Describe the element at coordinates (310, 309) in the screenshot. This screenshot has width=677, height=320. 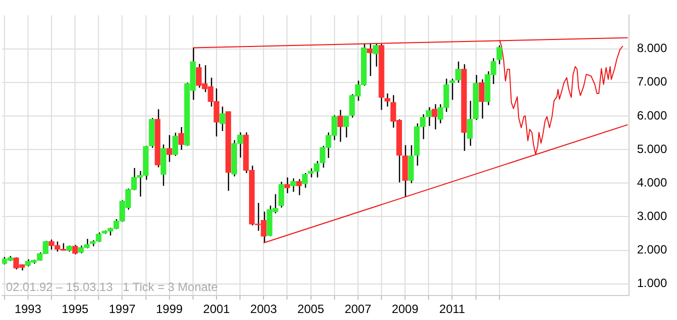
I see `x-tick-label: 2005` at that location.